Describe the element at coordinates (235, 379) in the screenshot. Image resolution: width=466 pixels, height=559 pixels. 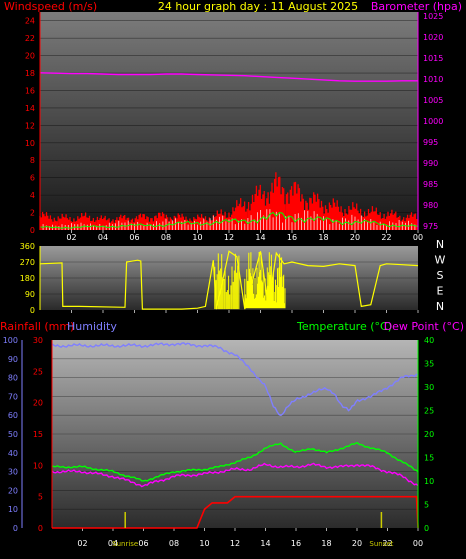
I see `humidity-line` at that location.